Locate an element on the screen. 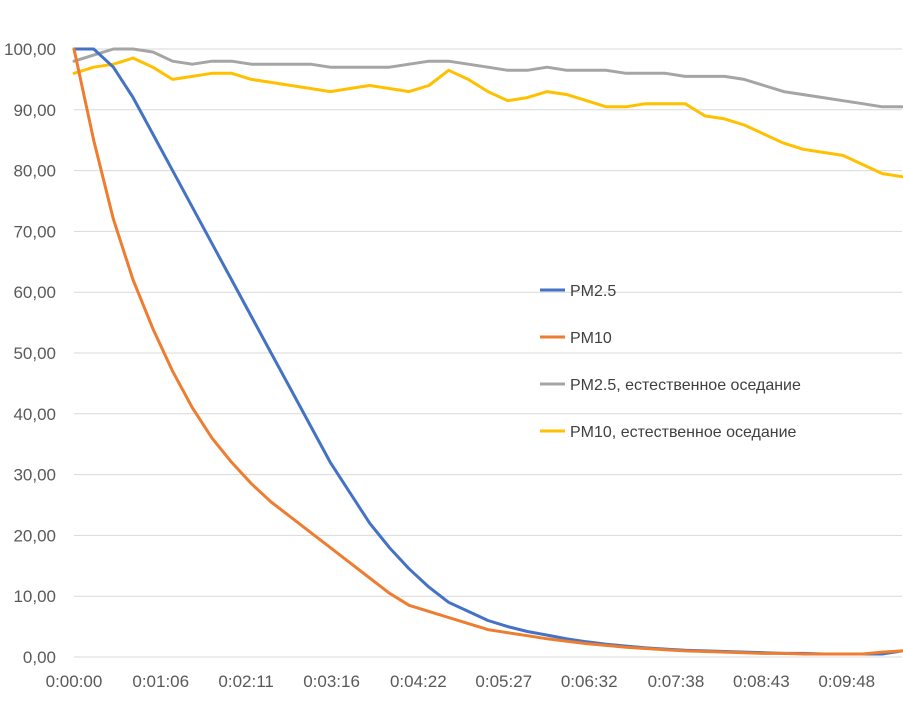  x-tick-label: 0:09:48 is located at coordinates (846, 681).